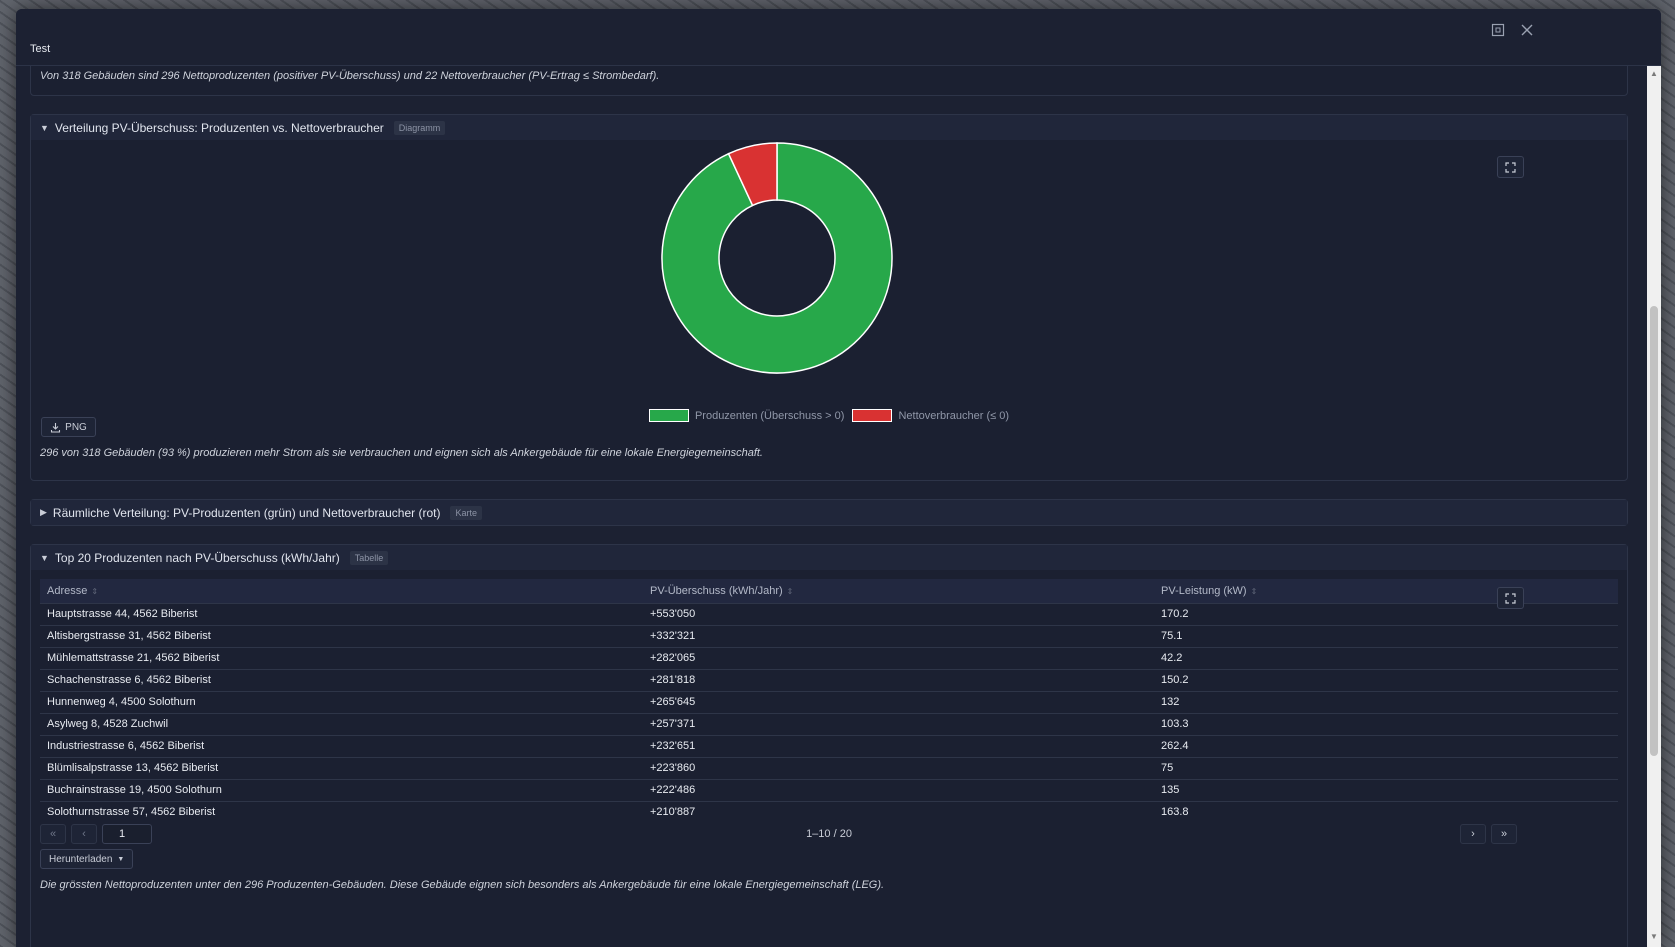 The height and width of the screenshot is (947, 1675). I want to click on legend-item-consumers: Nettoverbraucher (≤ 0), so click(930, 415).